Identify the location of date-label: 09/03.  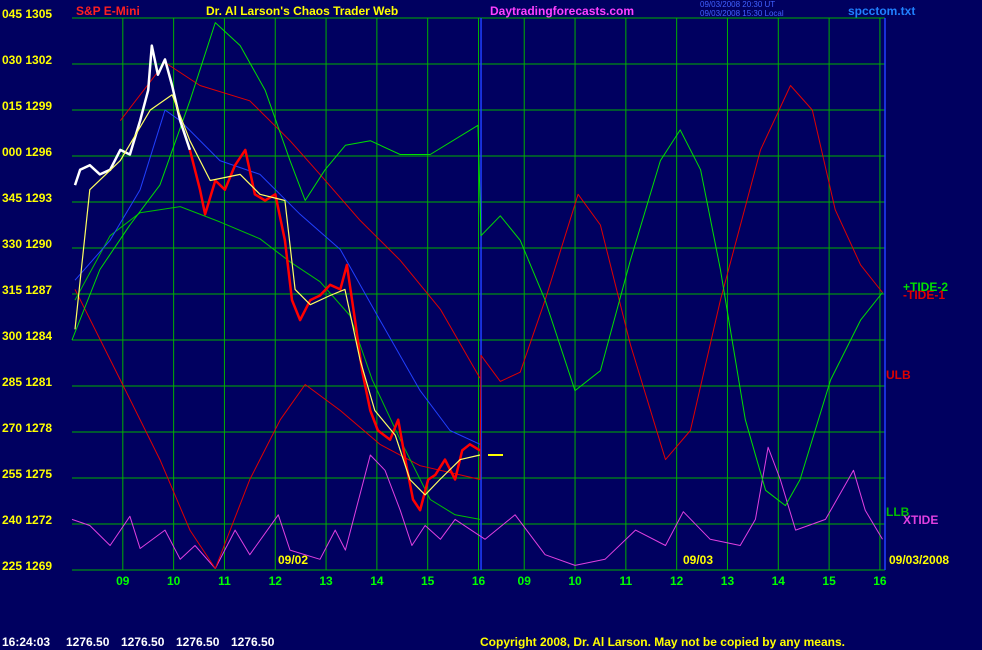
(698, 560).